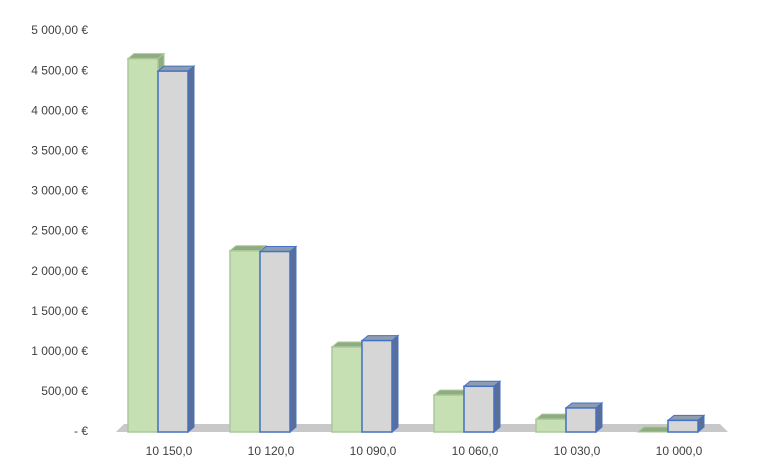 This screenshot has width=765, height=476. What do you see at coordinates (59, 271) in the screenshot?
I see `y-tick-label: 2 000,00 €` at bounding box center [59, 271].